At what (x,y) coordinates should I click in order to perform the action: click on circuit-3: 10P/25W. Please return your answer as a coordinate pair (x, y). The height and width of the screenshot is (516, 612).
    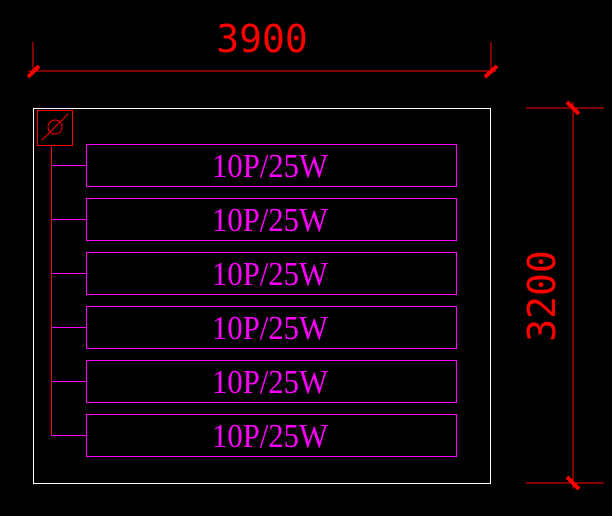
    Looking at the image, I should click on (254, 273).